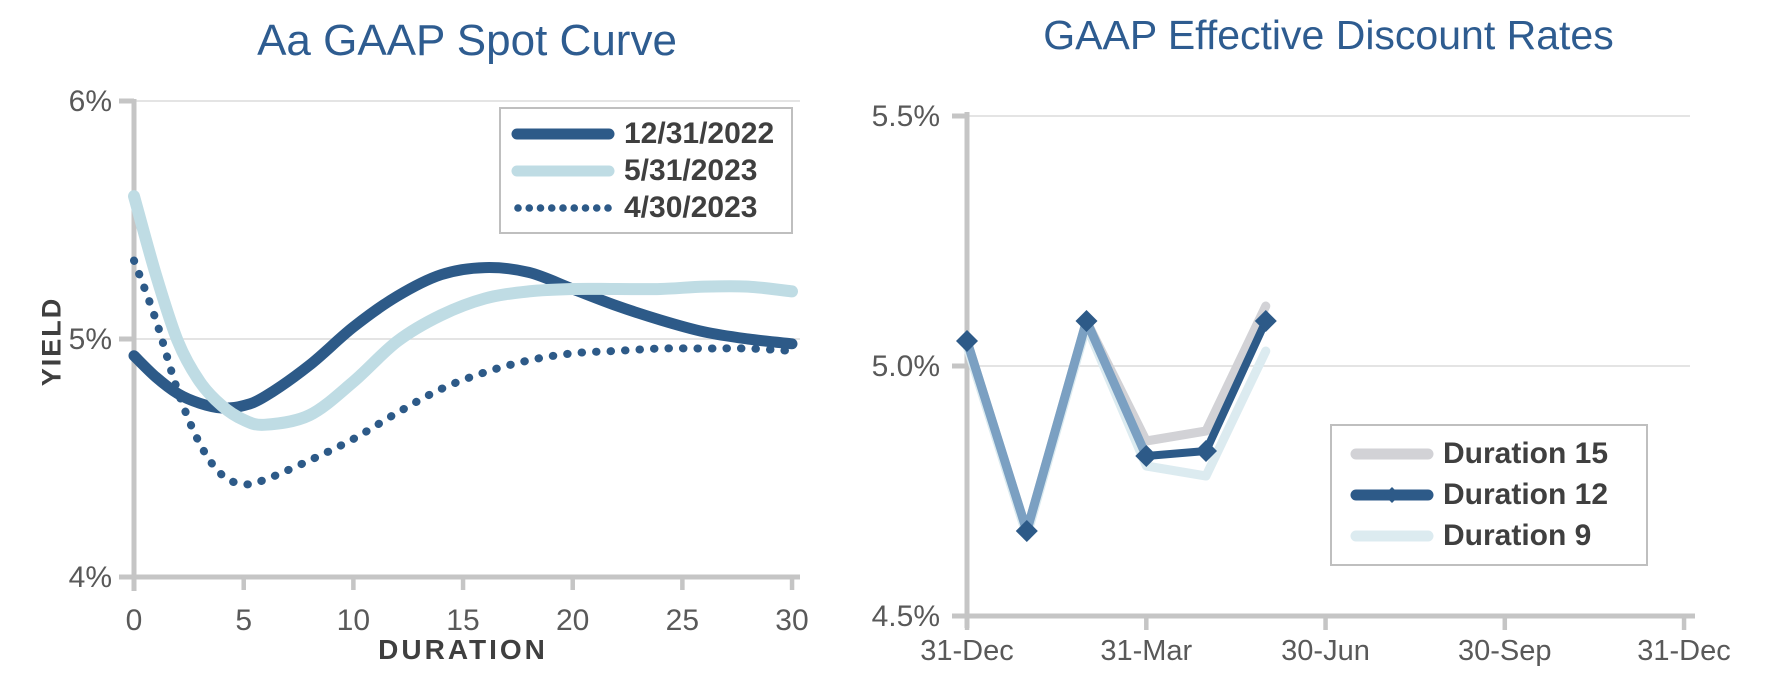 Image resolution: width=1778 pixels, height=700 pixels. I want to click on legend-item: 5/31/2023, so click(649, 171).